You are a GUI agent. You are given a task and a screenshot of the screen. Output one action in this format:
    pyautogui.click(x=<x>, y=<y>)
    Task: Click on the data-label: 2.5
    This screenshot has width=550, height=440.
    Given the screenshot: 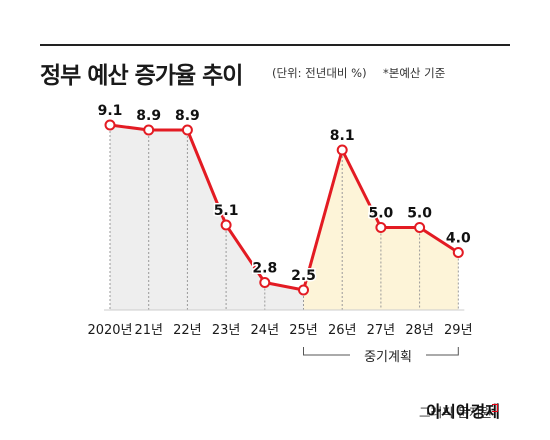 What is the action you would take?
    pyautogui.click(x=303, y=276)
    